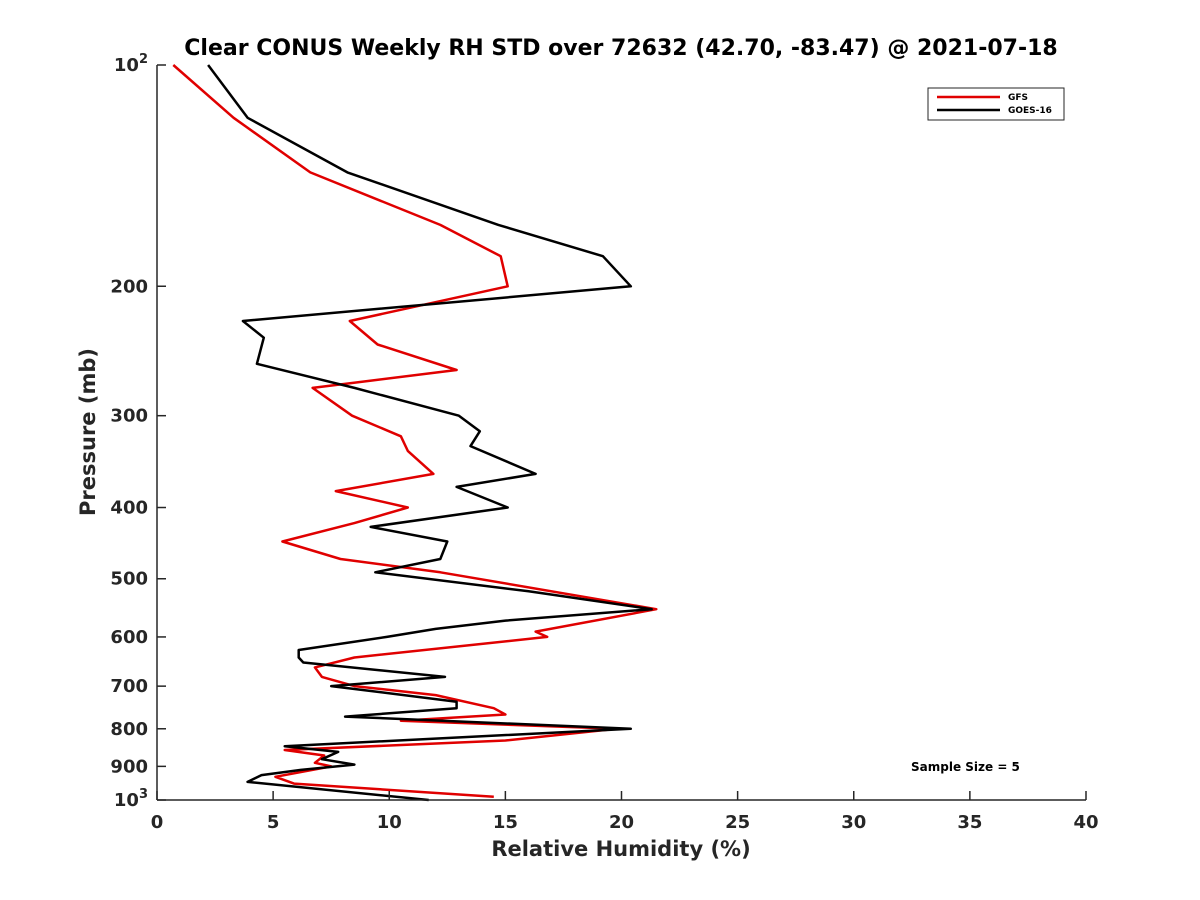 The image size is (1200, 900). What do you see at coordinates (620, 849) in the screenshot?
I see `x-axis-label: Relative Humidity (%)` at bounding box center [620, 849].